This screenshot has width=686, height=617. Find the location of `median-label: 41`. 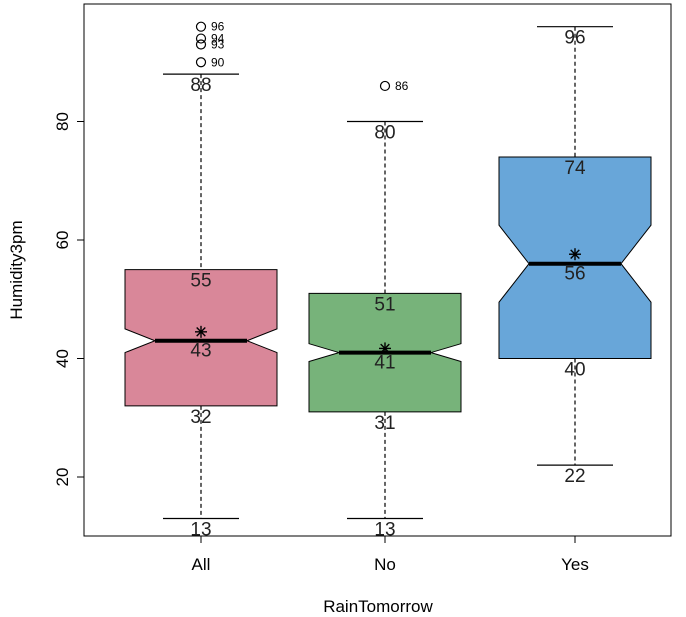

median-label: 41 is located at coordinates (384, 363).